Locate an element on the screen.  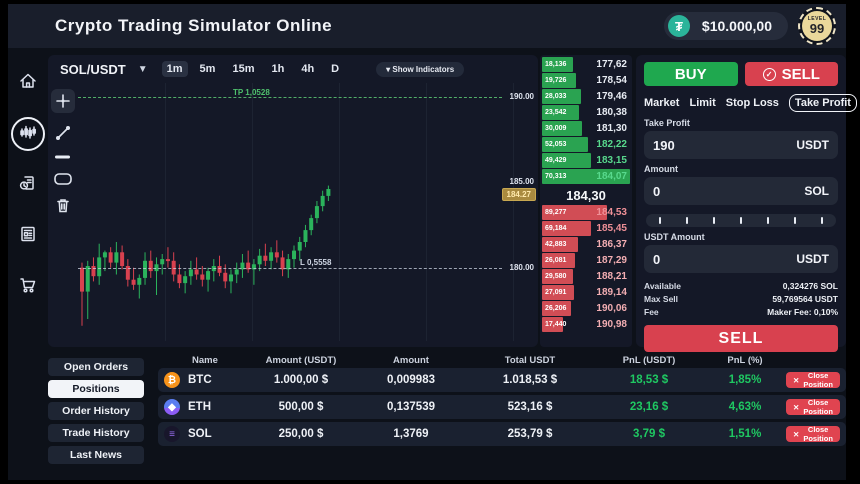
amount-unit: SOL is located at coordinates (816, 191).